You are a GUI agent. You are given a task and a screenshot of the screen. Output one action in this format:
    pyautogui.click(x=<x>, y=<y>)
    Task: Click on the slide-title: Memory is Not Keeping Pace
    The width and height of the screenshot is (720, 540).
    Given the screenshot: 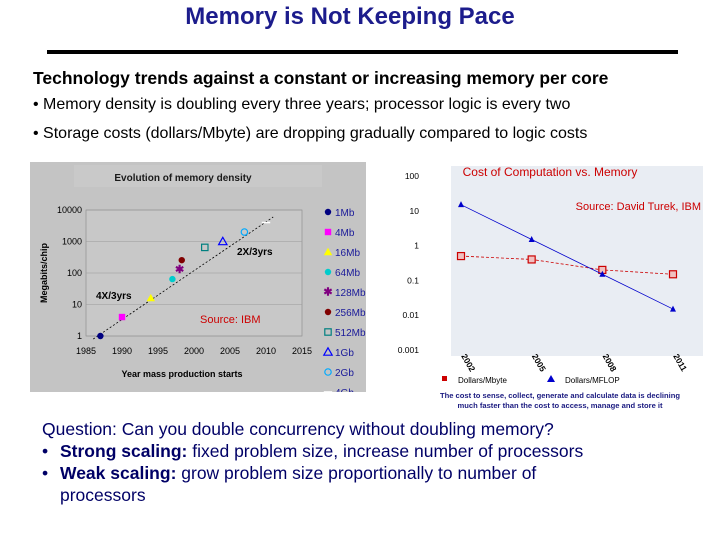 What is the action you would take?
    pyautogui.click(x=350, y=16)
    